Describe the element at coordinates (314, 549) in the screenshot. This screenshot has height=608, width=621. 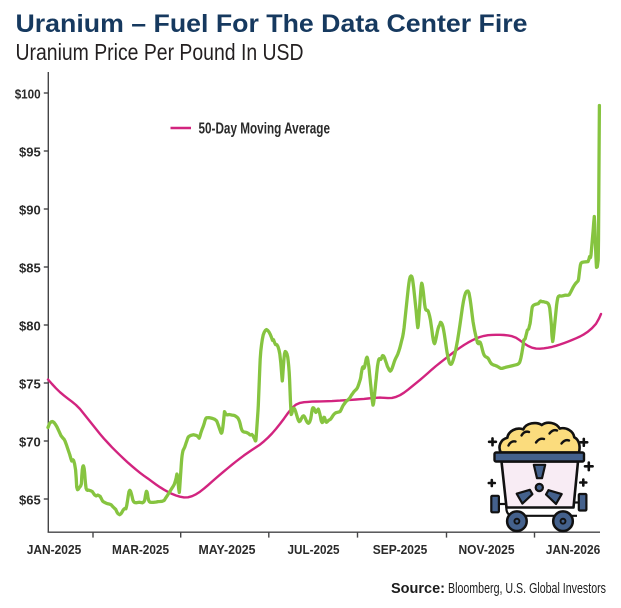
I see `svg-text: JUL-2025` at that location.